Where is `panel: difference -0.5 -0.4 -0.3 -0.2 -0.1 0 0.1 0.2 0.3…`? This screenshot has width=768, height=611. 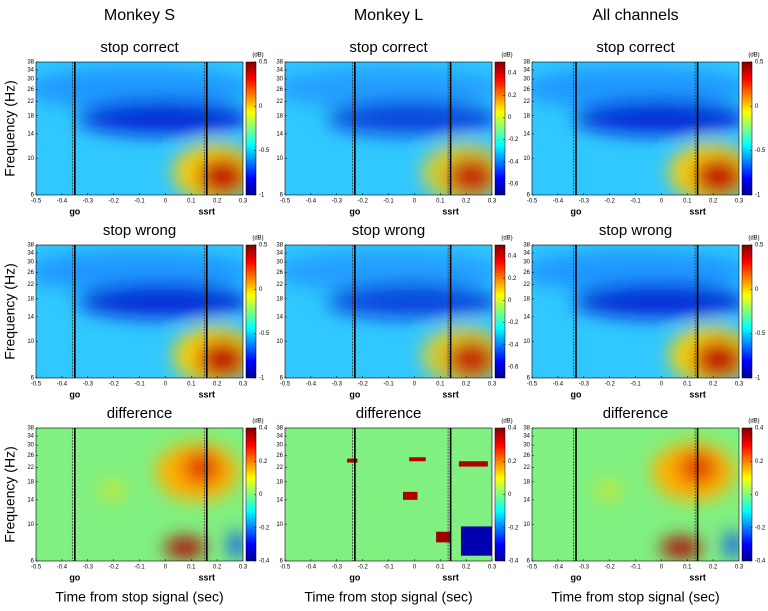 panel: difference -0.5 -0.4 -0.3 -0.2 -0.1 0 0.1 0.2 0.3… is located at coordinates (644, 505).